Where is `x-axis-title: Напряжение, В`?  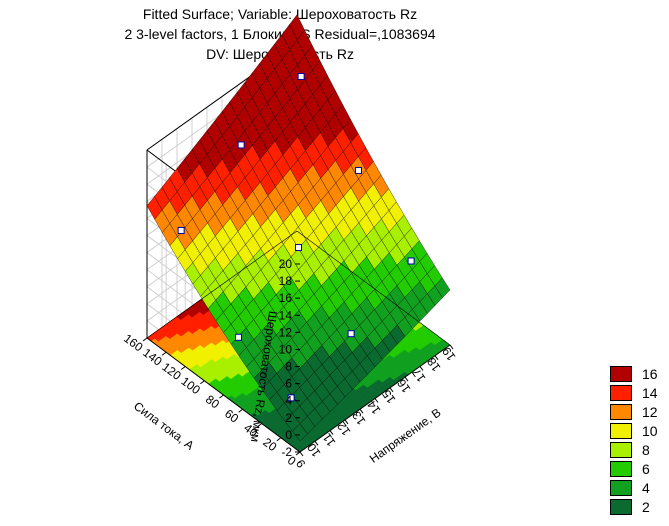 x-axis-title: Напряжение, В is located at coordinates (405, 435).